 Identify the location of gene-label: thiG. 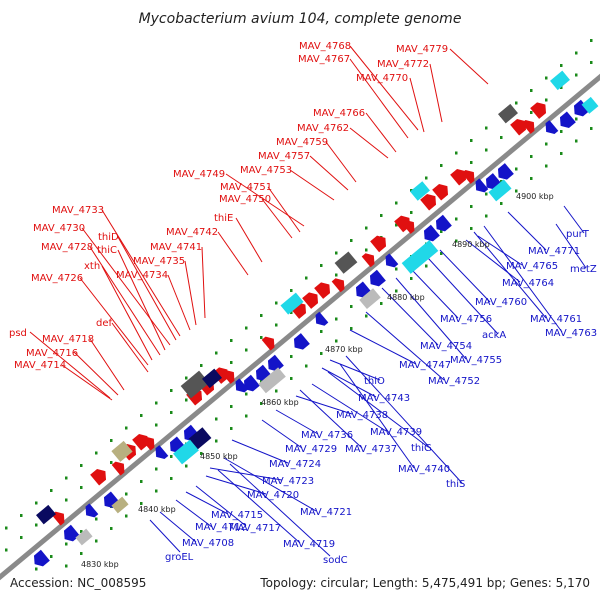
(421, 448).